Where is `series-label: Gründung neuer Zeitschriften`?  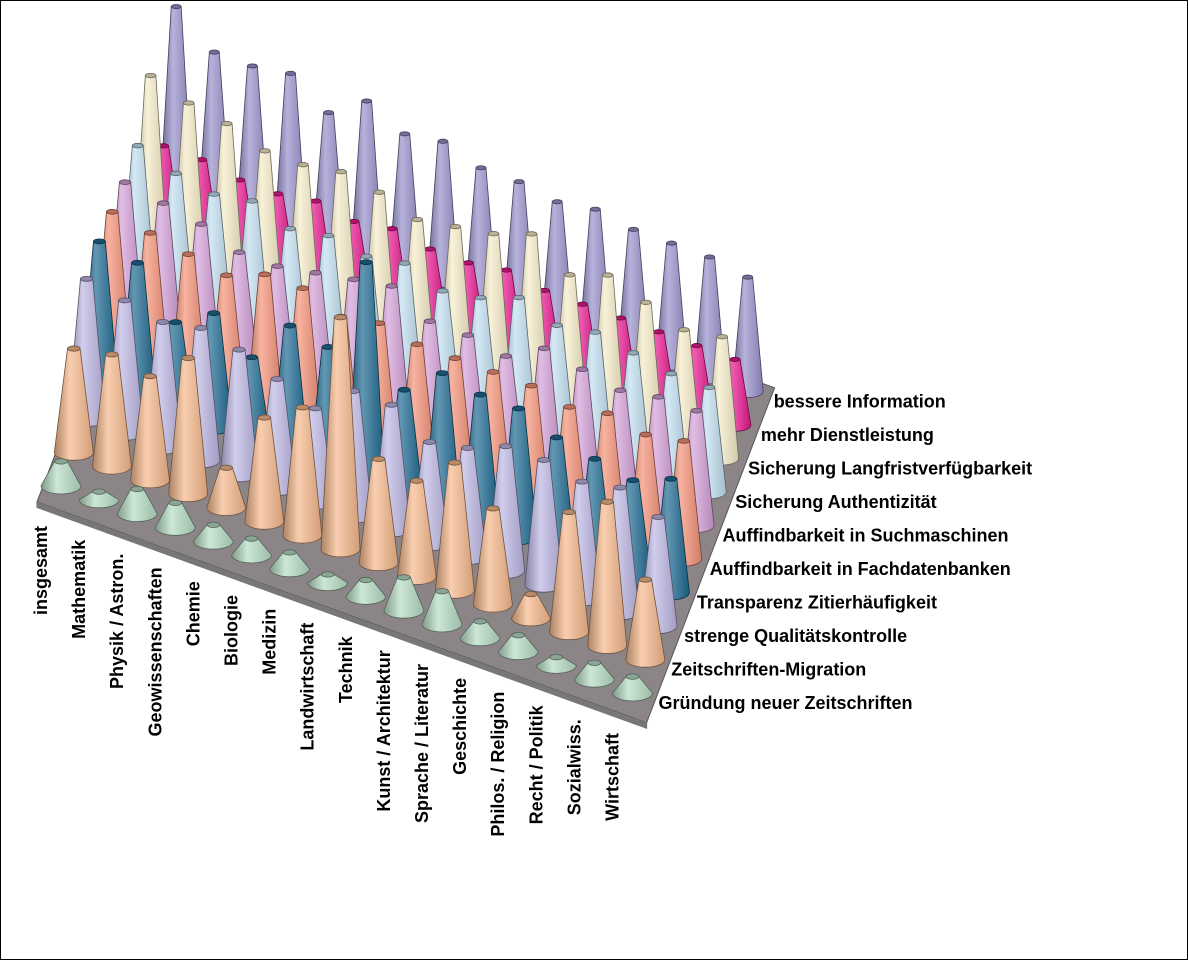
series-label: Gründung neuer Zeitschriften is located at coordinates (786, 703).